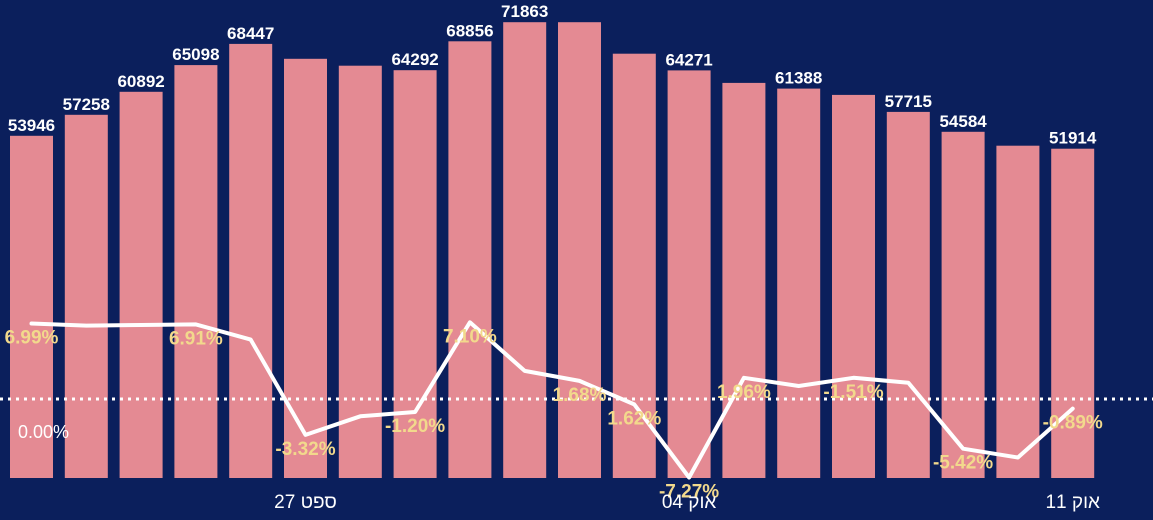  I want to click on bar-value-label: 61388, so click(798, 78).